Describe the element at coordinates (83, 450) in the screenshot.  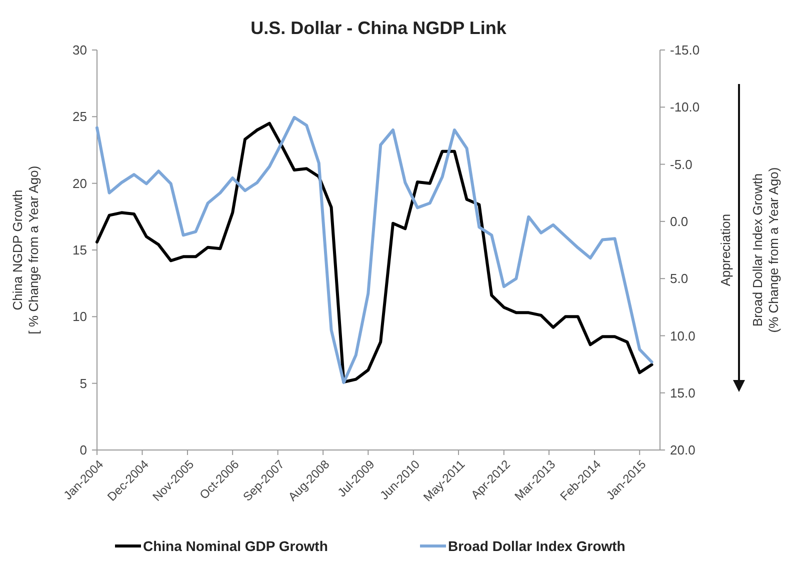
I see `y-tick-label: 0` at that location.